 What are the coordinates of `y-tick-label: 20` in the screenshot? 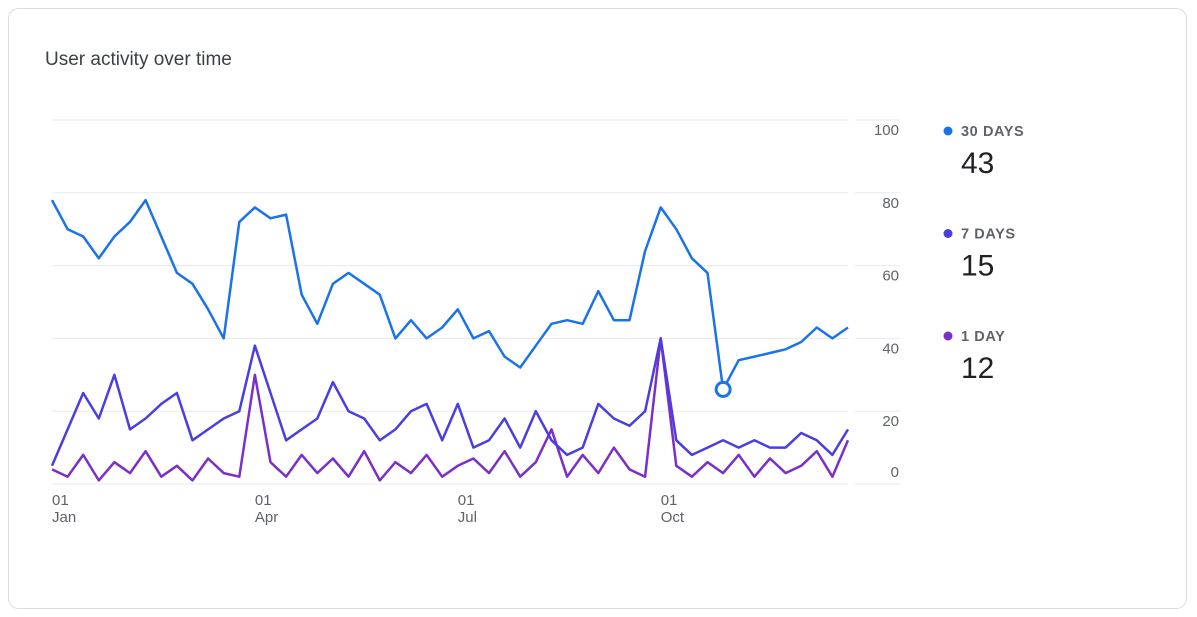 It's located at (890, 421).